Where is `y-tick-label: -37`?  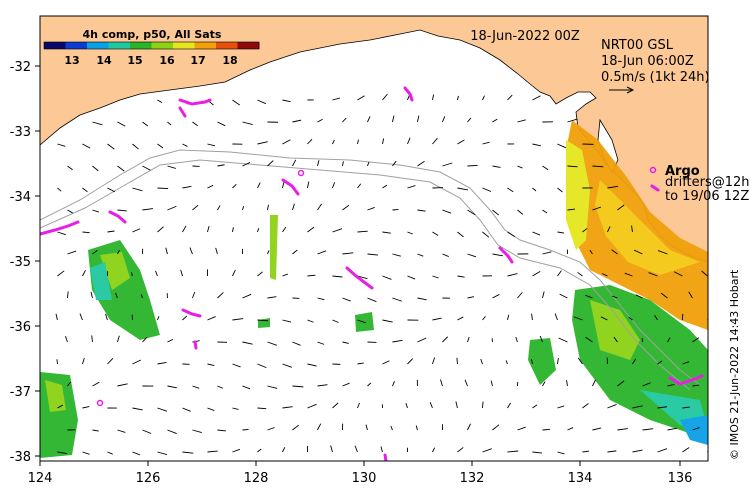
y-tick-label: -37 is located at coordinates (20, 392).